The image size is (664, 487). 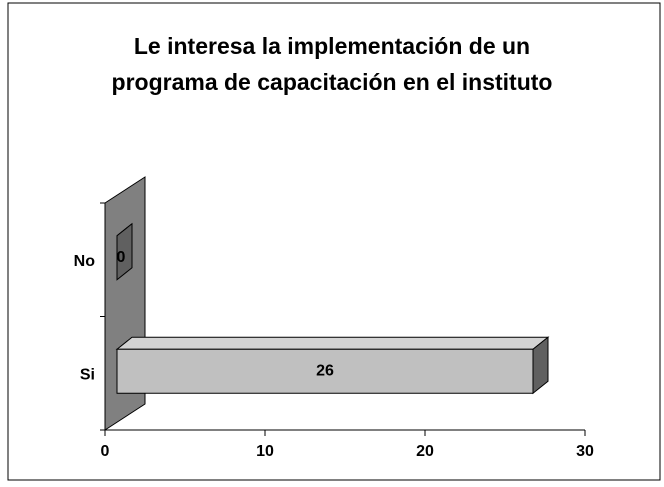 What do you see at coordinates (121, 257) in the screenshot?
I see `value-label: 0` at bounding box center [121, 257].